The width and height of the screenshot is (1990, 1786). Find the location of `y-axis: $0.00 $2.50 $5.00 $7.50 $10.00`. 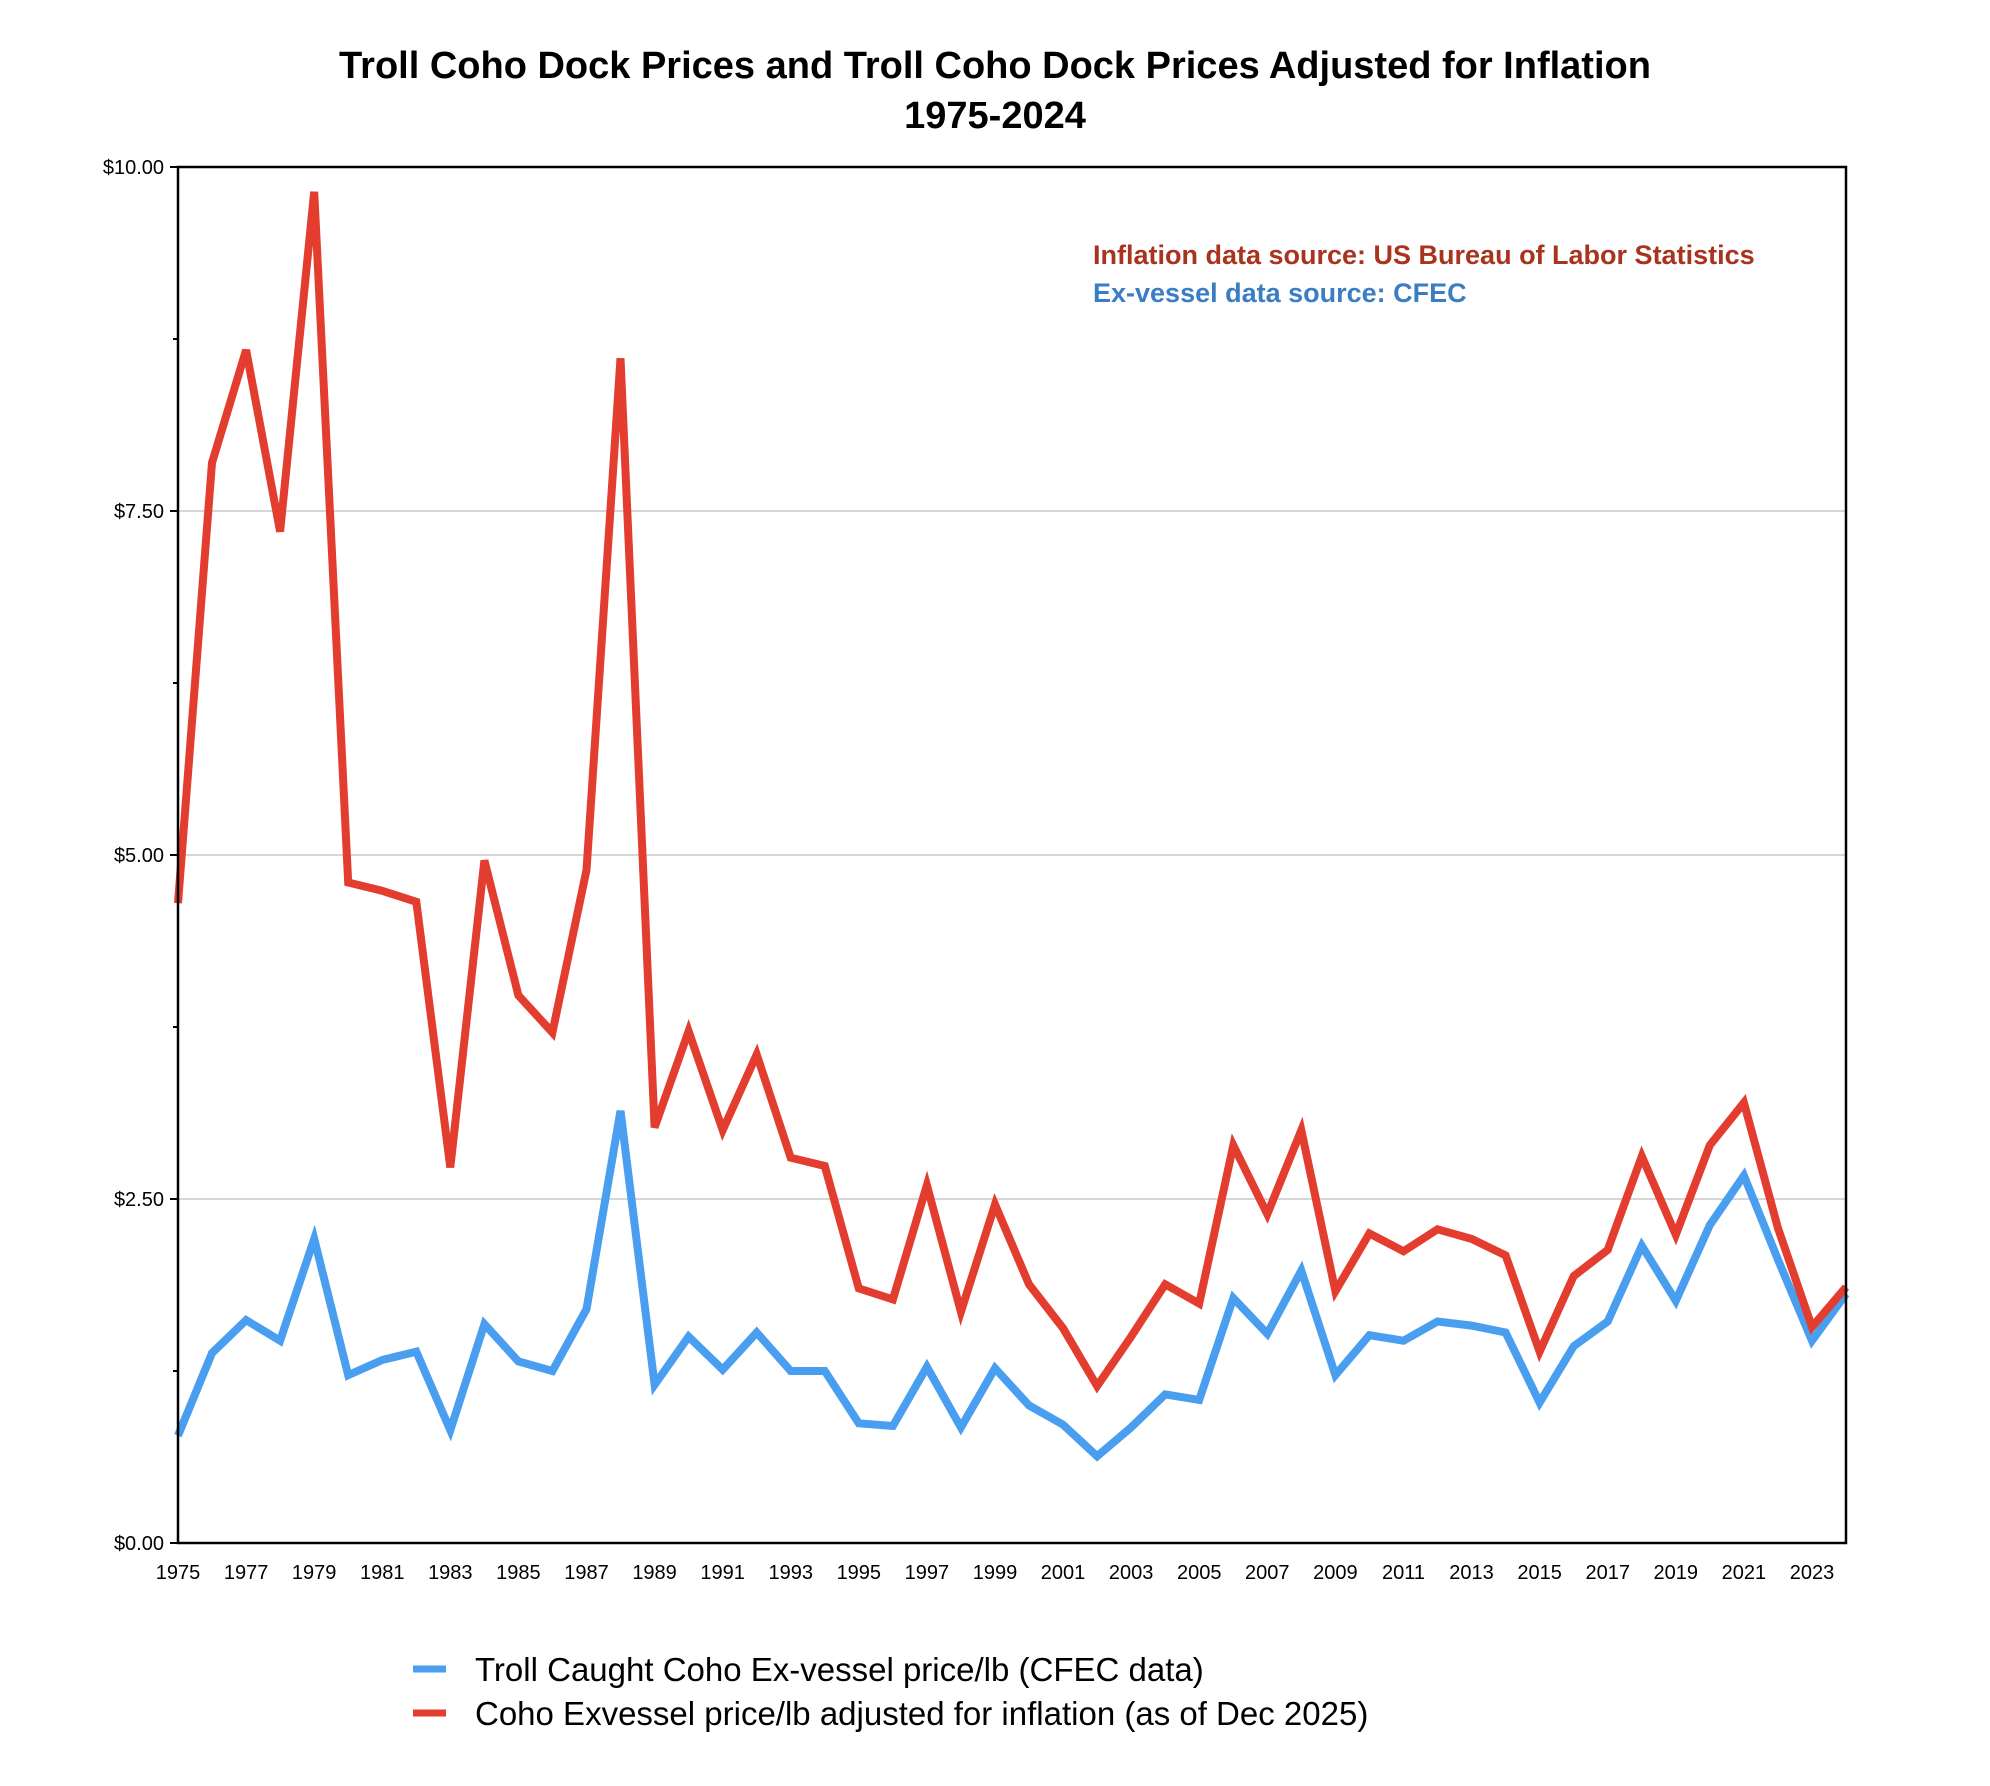

y-axis: $0.00 $2.50 $5.00 $7.50 $10.00 is located at coordinates (140, 856).